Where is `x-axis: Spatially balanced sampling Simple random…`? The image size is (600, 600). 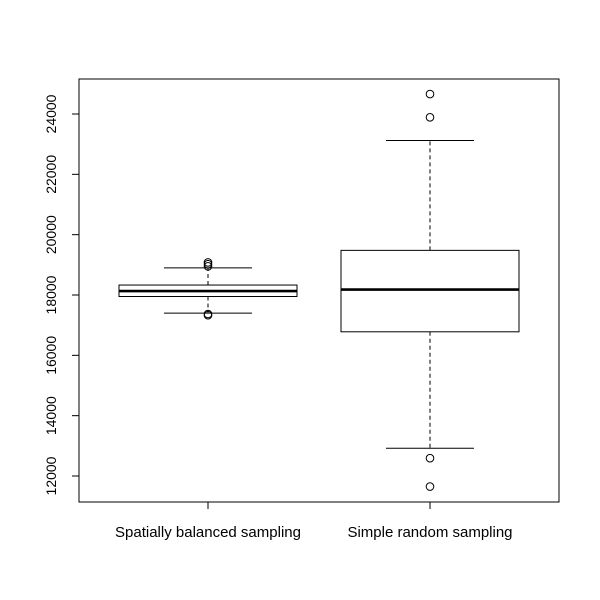
x-axis: Spatially balanced sampling Simple random… is located at coordinates (314, 521).